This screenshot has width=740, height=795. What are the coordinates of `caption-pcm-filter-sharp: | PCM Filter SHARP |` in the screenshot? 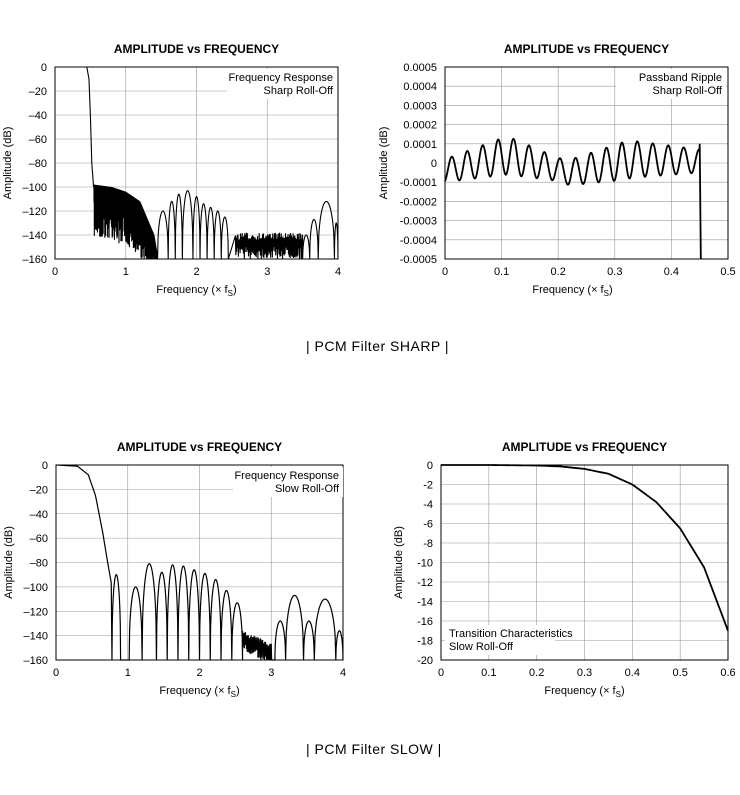 It's located at (377, 346).